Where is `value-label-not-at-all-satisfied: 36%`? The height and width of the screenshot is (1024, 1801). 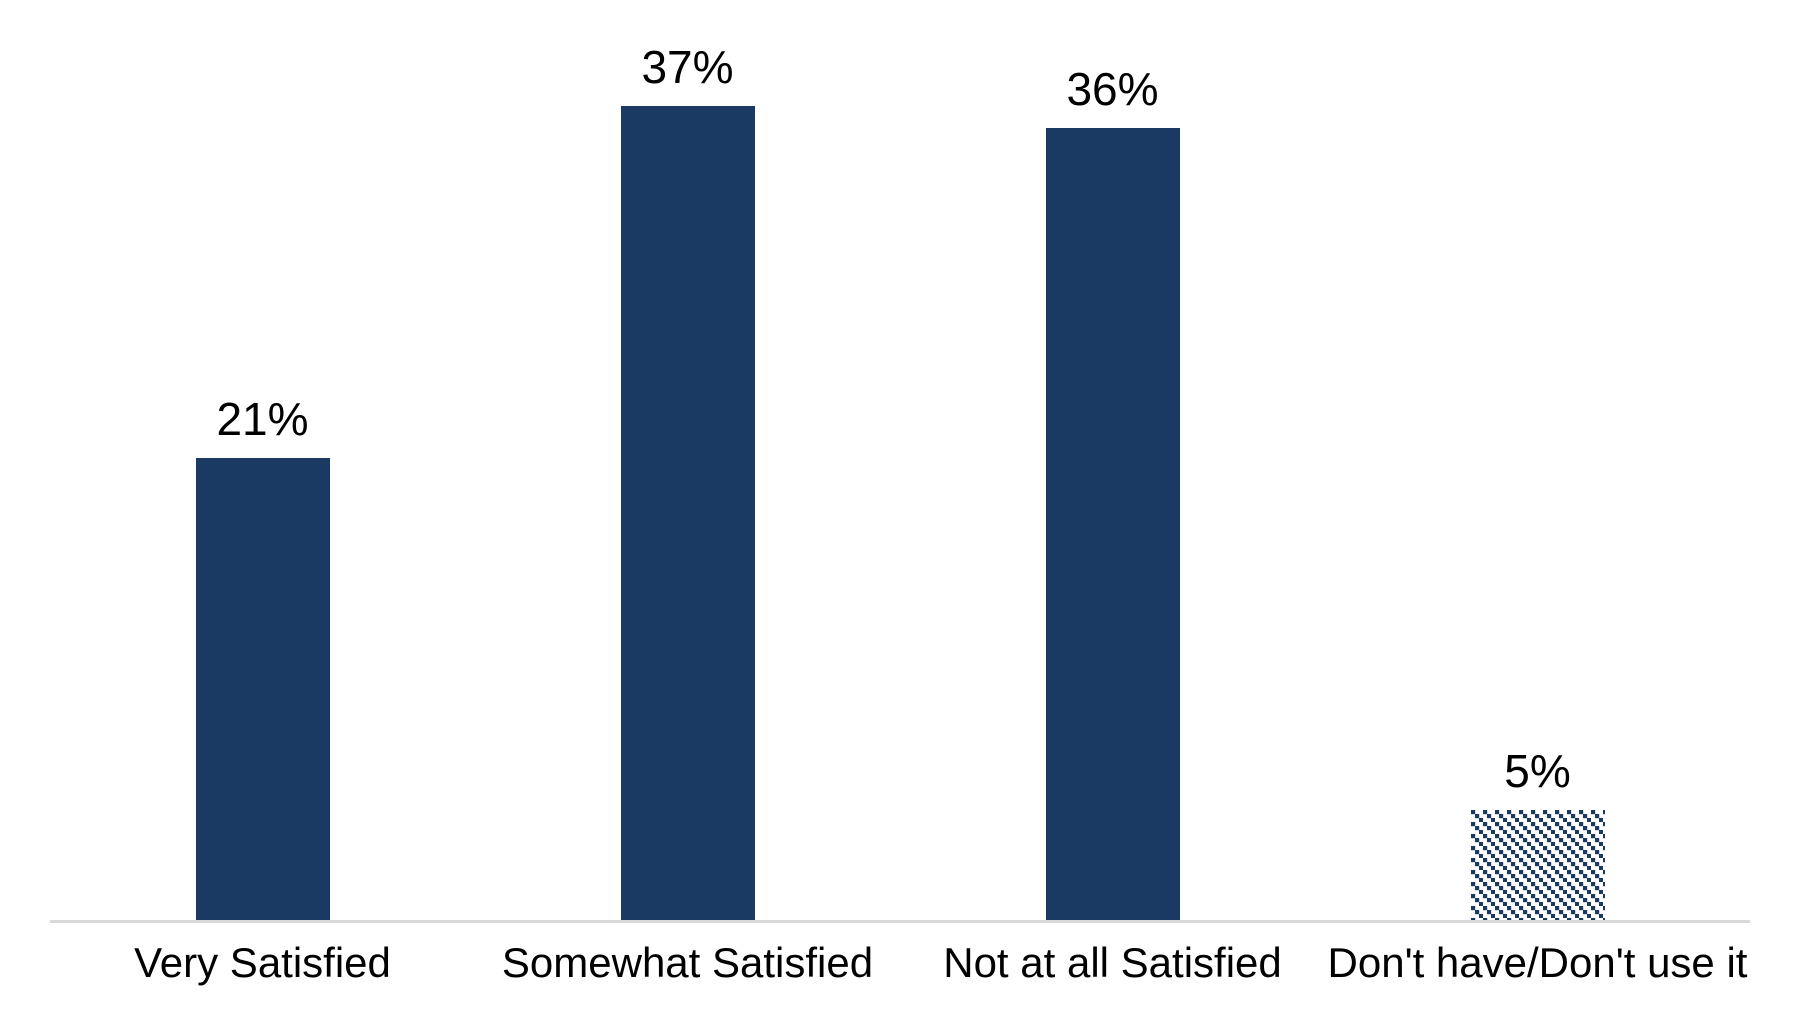
value-label-not-at-all-satisfied: 36% is located at coordinates (1112, 89).